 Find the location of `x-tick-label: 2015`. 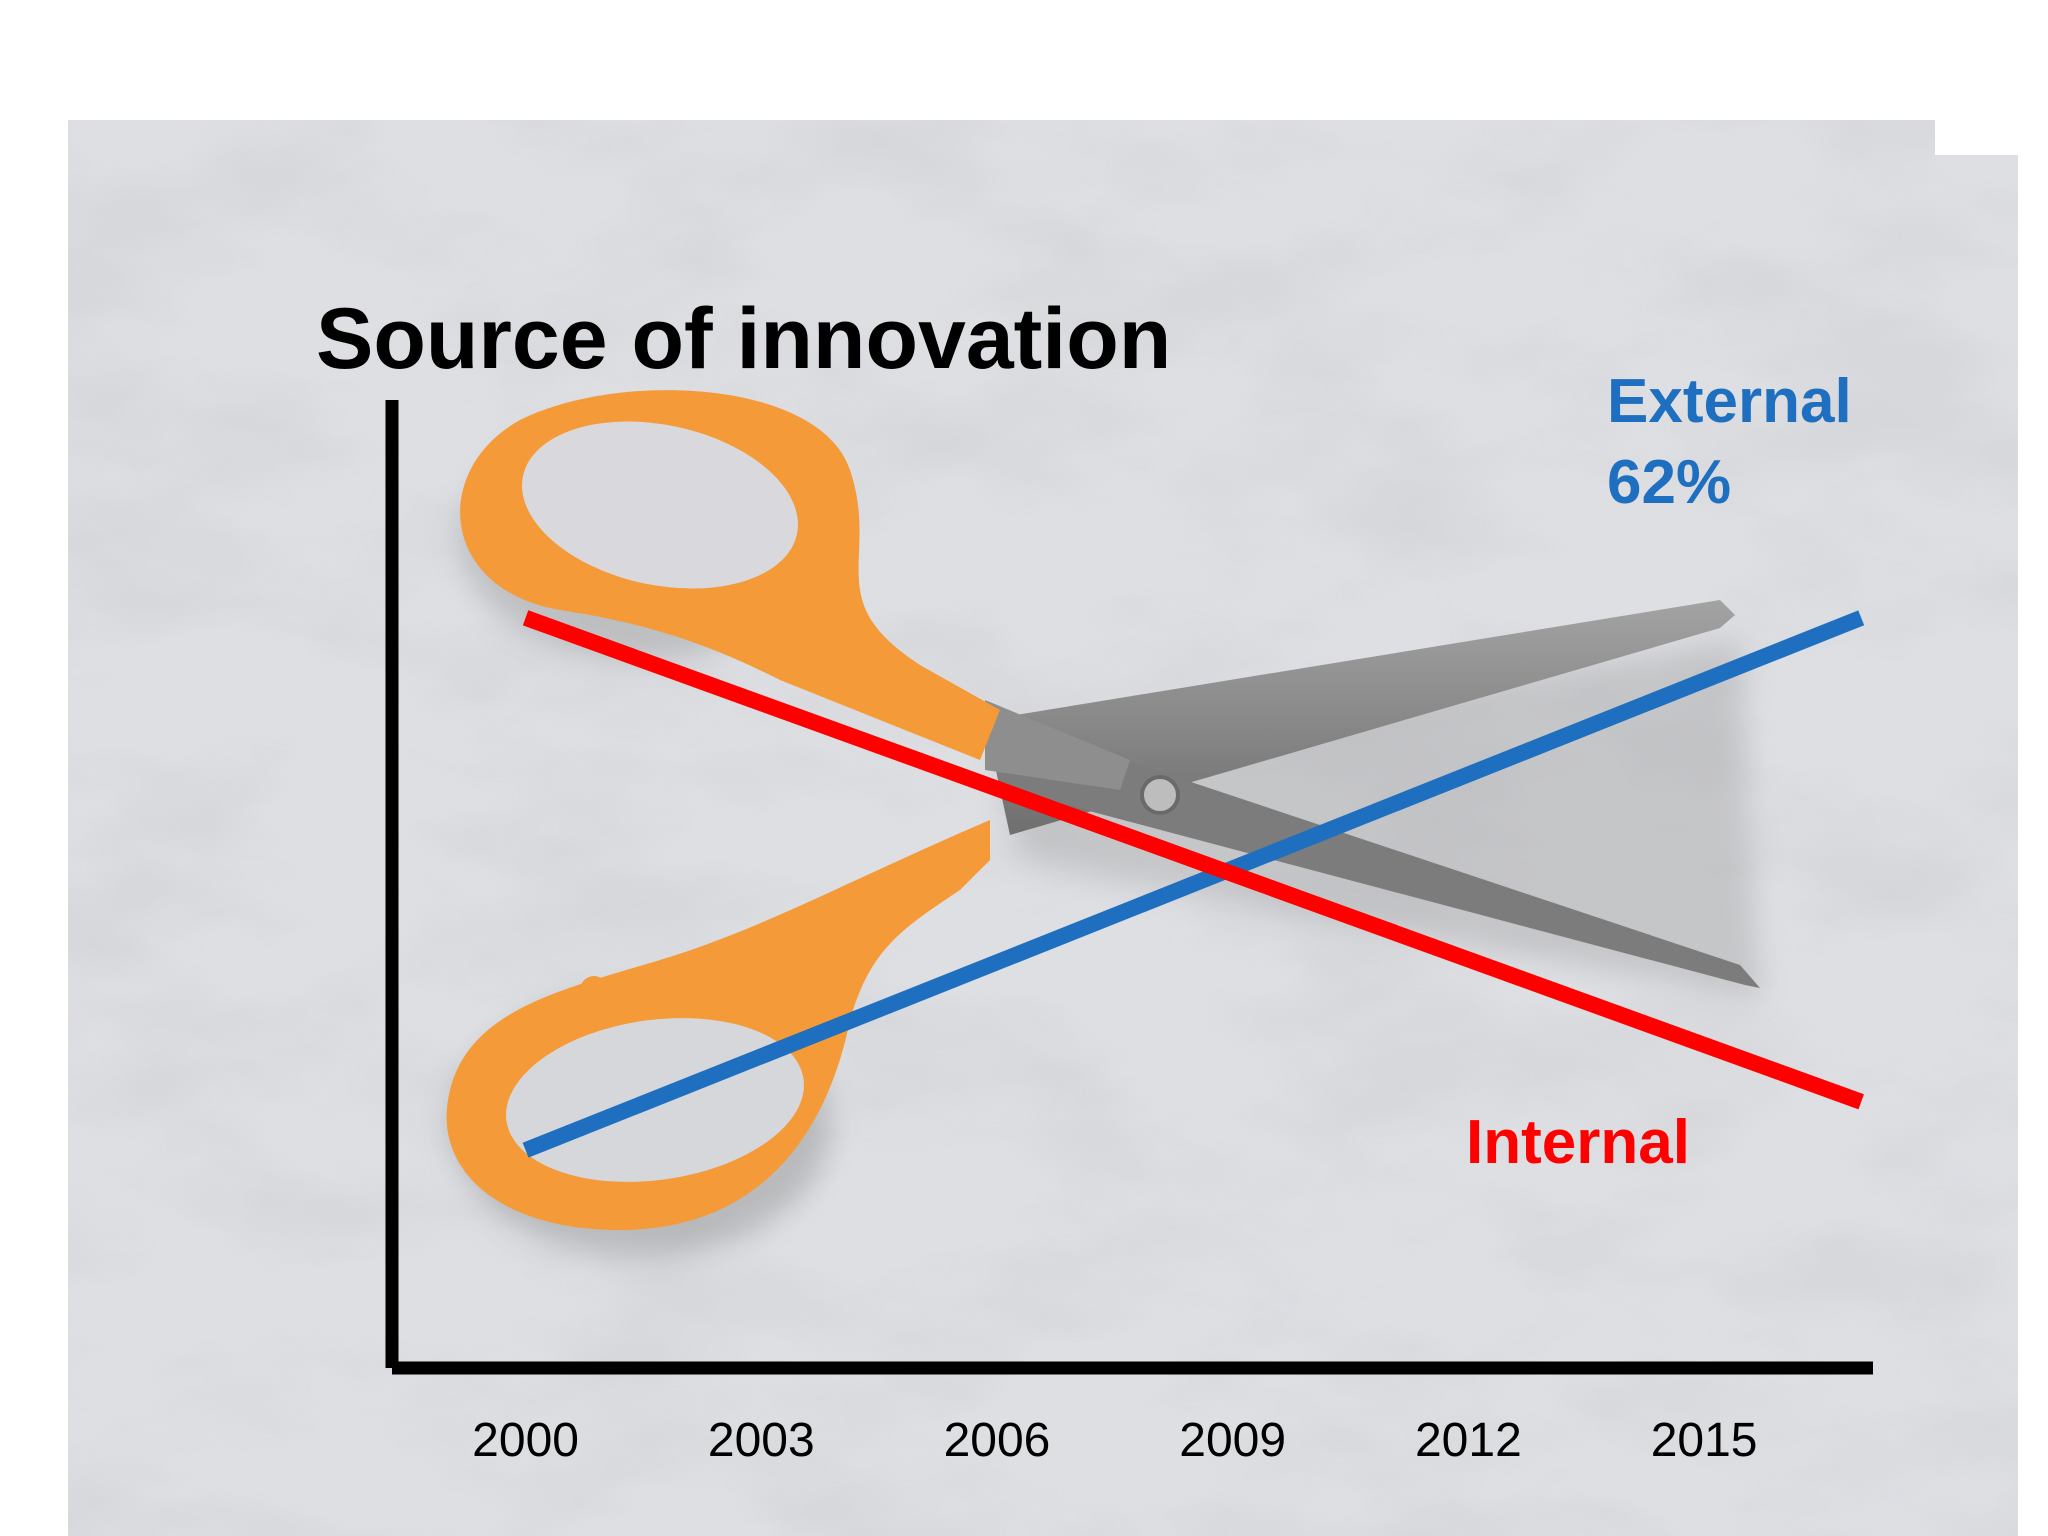

x-tick-label: 2015 is located at coordinates (1704, 1440).